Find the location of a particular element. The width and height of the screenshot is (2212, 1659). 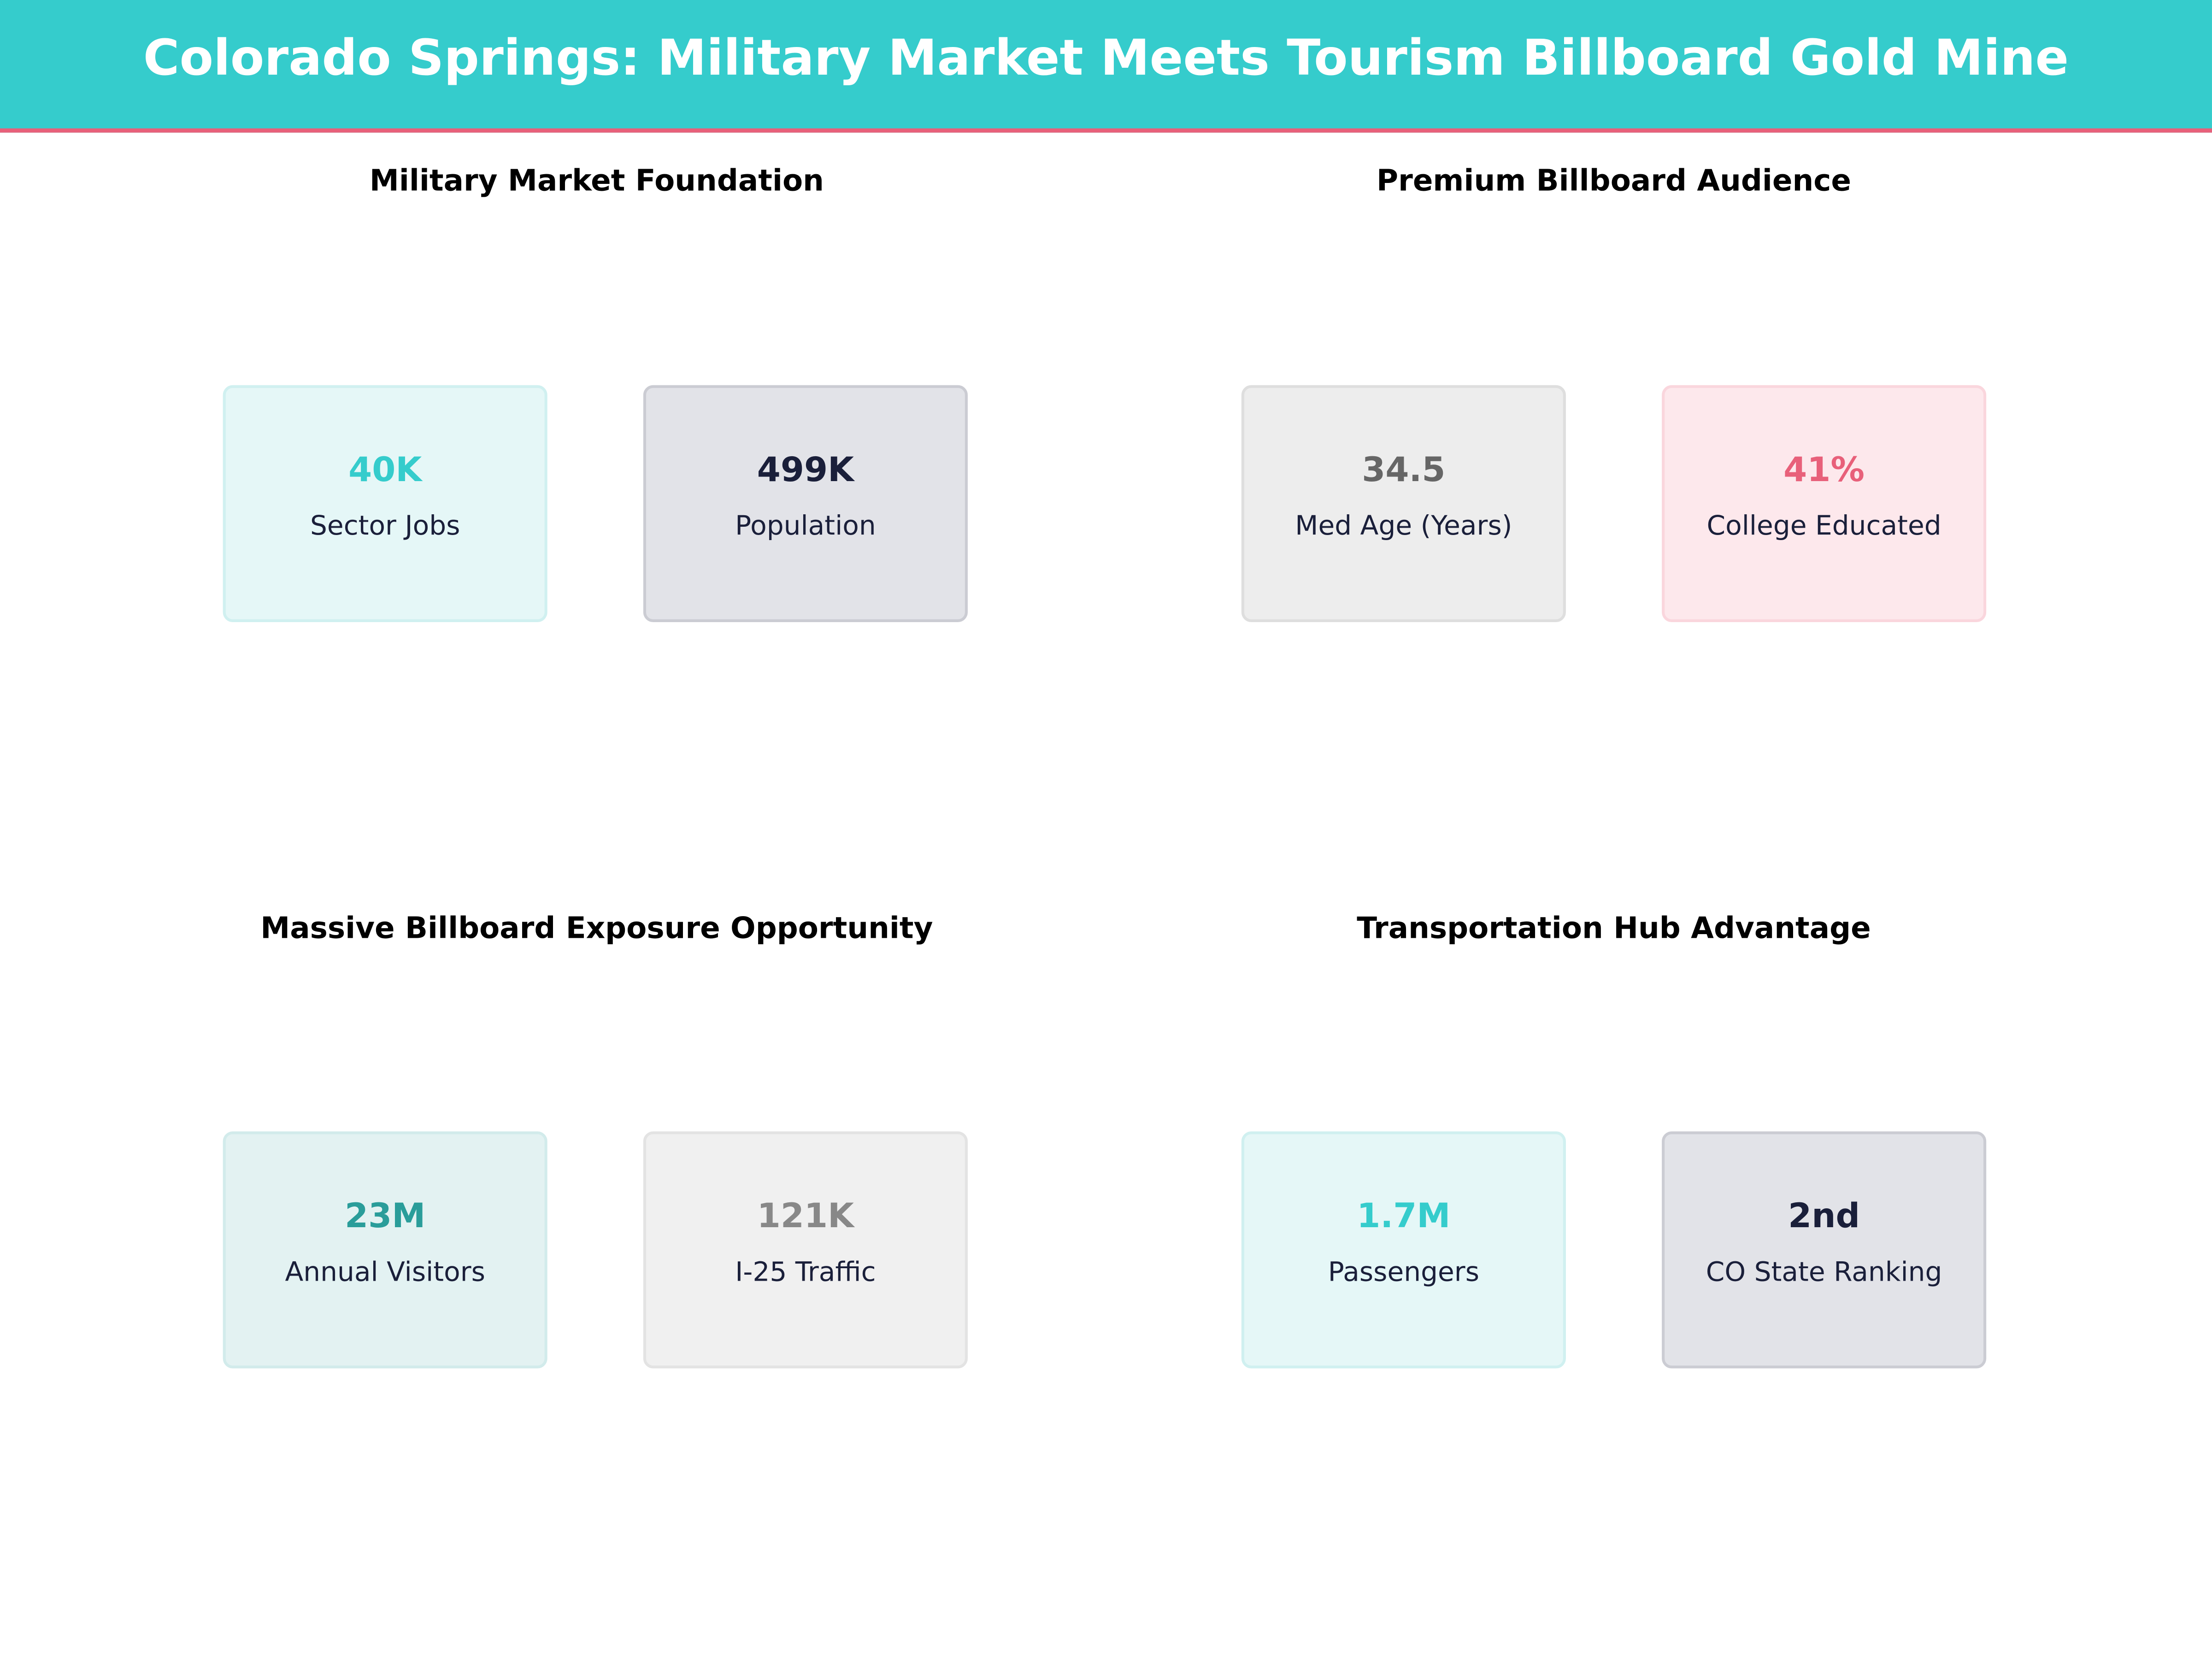

metric-label: Sector Jobs is located at coordinates (385, 526).